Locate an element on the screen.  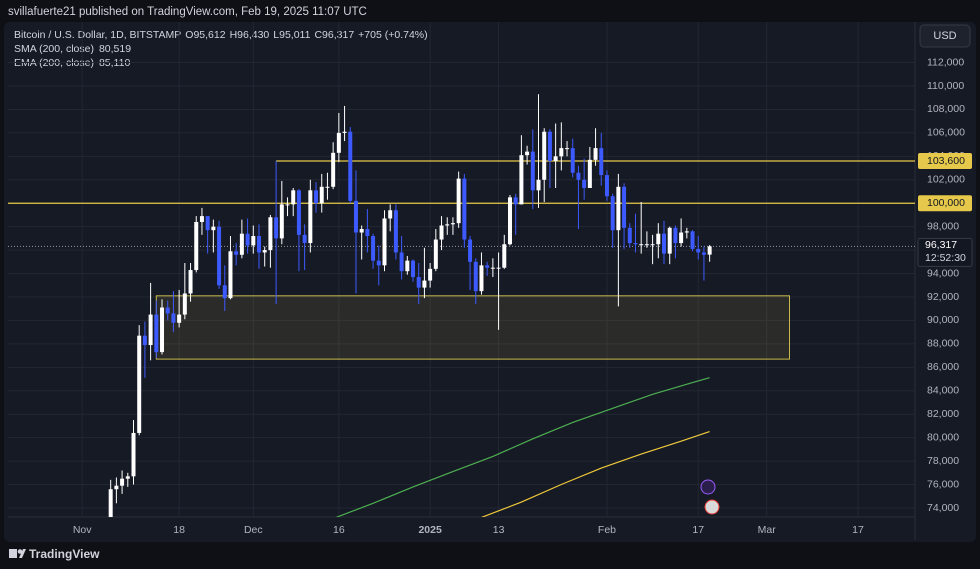
y-tick-label: 102,000 is located at coordinates (946, 180).